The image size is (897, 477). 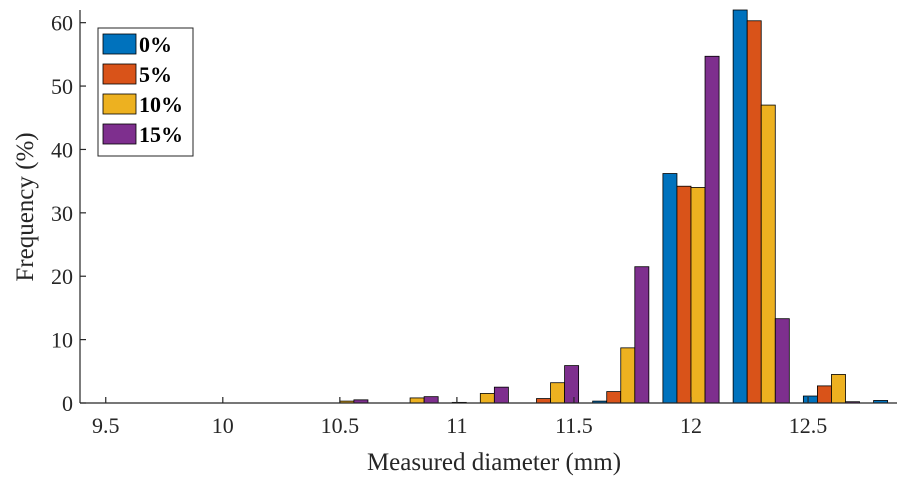 What do you see at coordinates (25, 206) in the screenshot?
I see `y-axis-label: Frequency (%)` at bounding box center [25, 206].